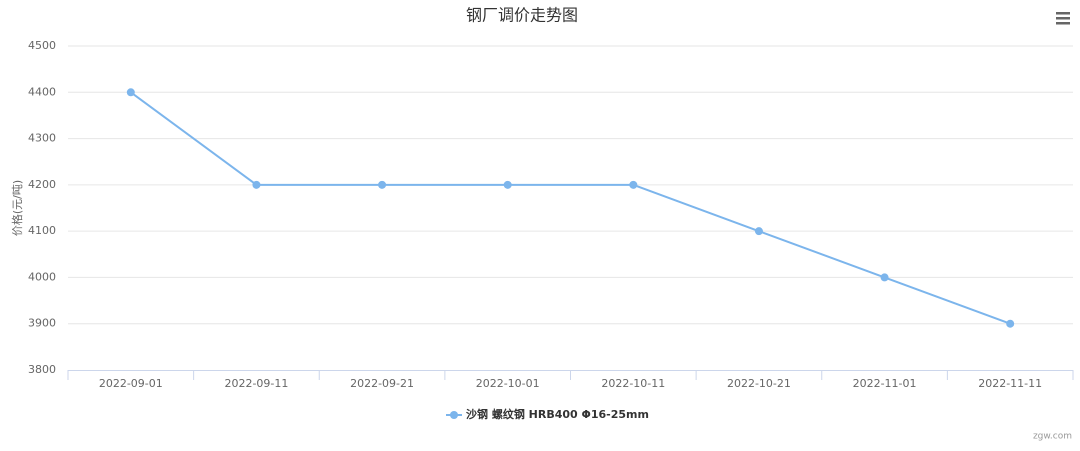 The width and height of the screenshot is (1080, 451). I want to click on y-axis-label: 价格(元/吨), so click(17, 208).